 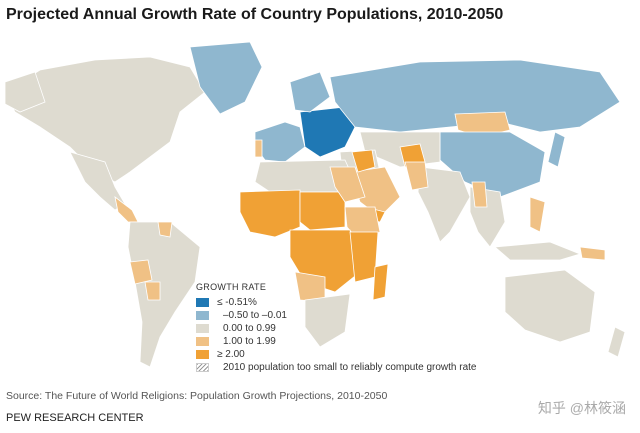 I want to click on region-central-america, so click(x=126, y=209).